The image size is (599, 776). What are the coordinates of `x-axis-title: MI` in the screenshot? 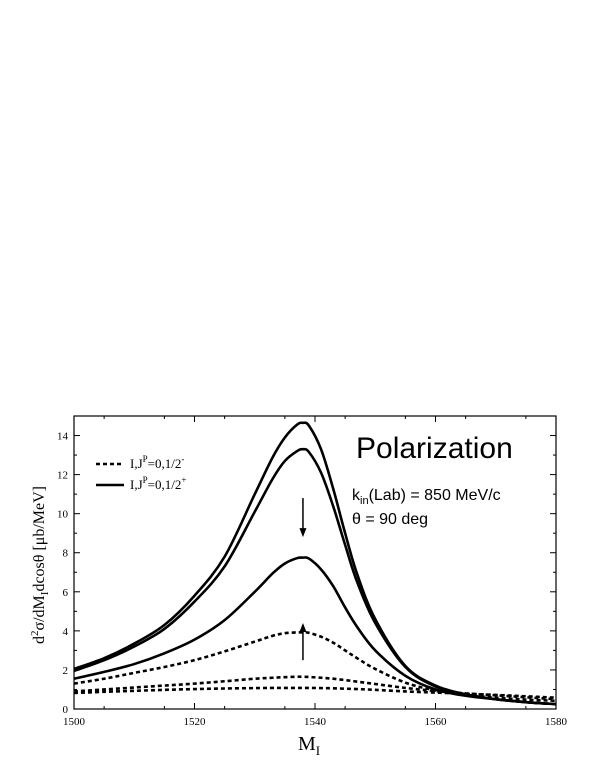 It's located at (309, 745).